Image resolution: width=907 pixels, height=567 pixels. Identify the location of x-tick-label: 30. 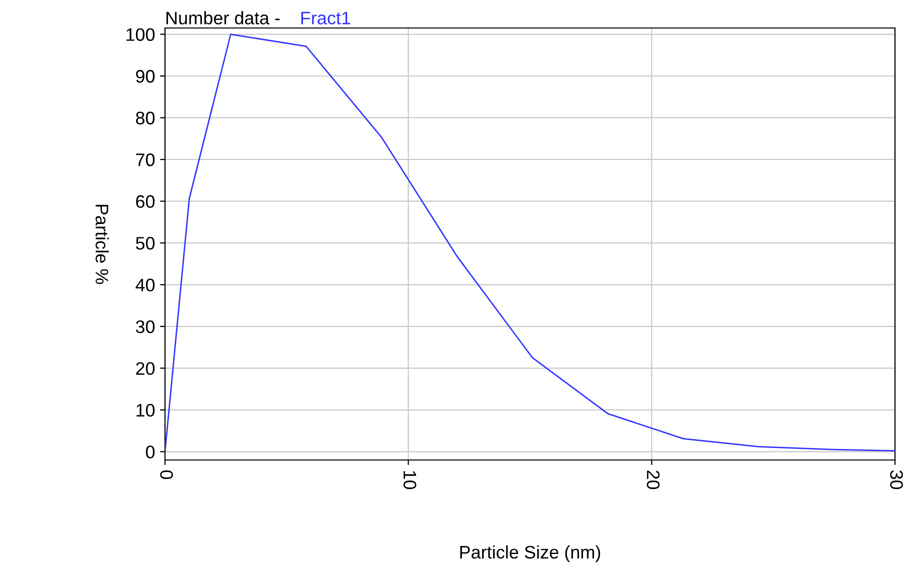
(896, 480).